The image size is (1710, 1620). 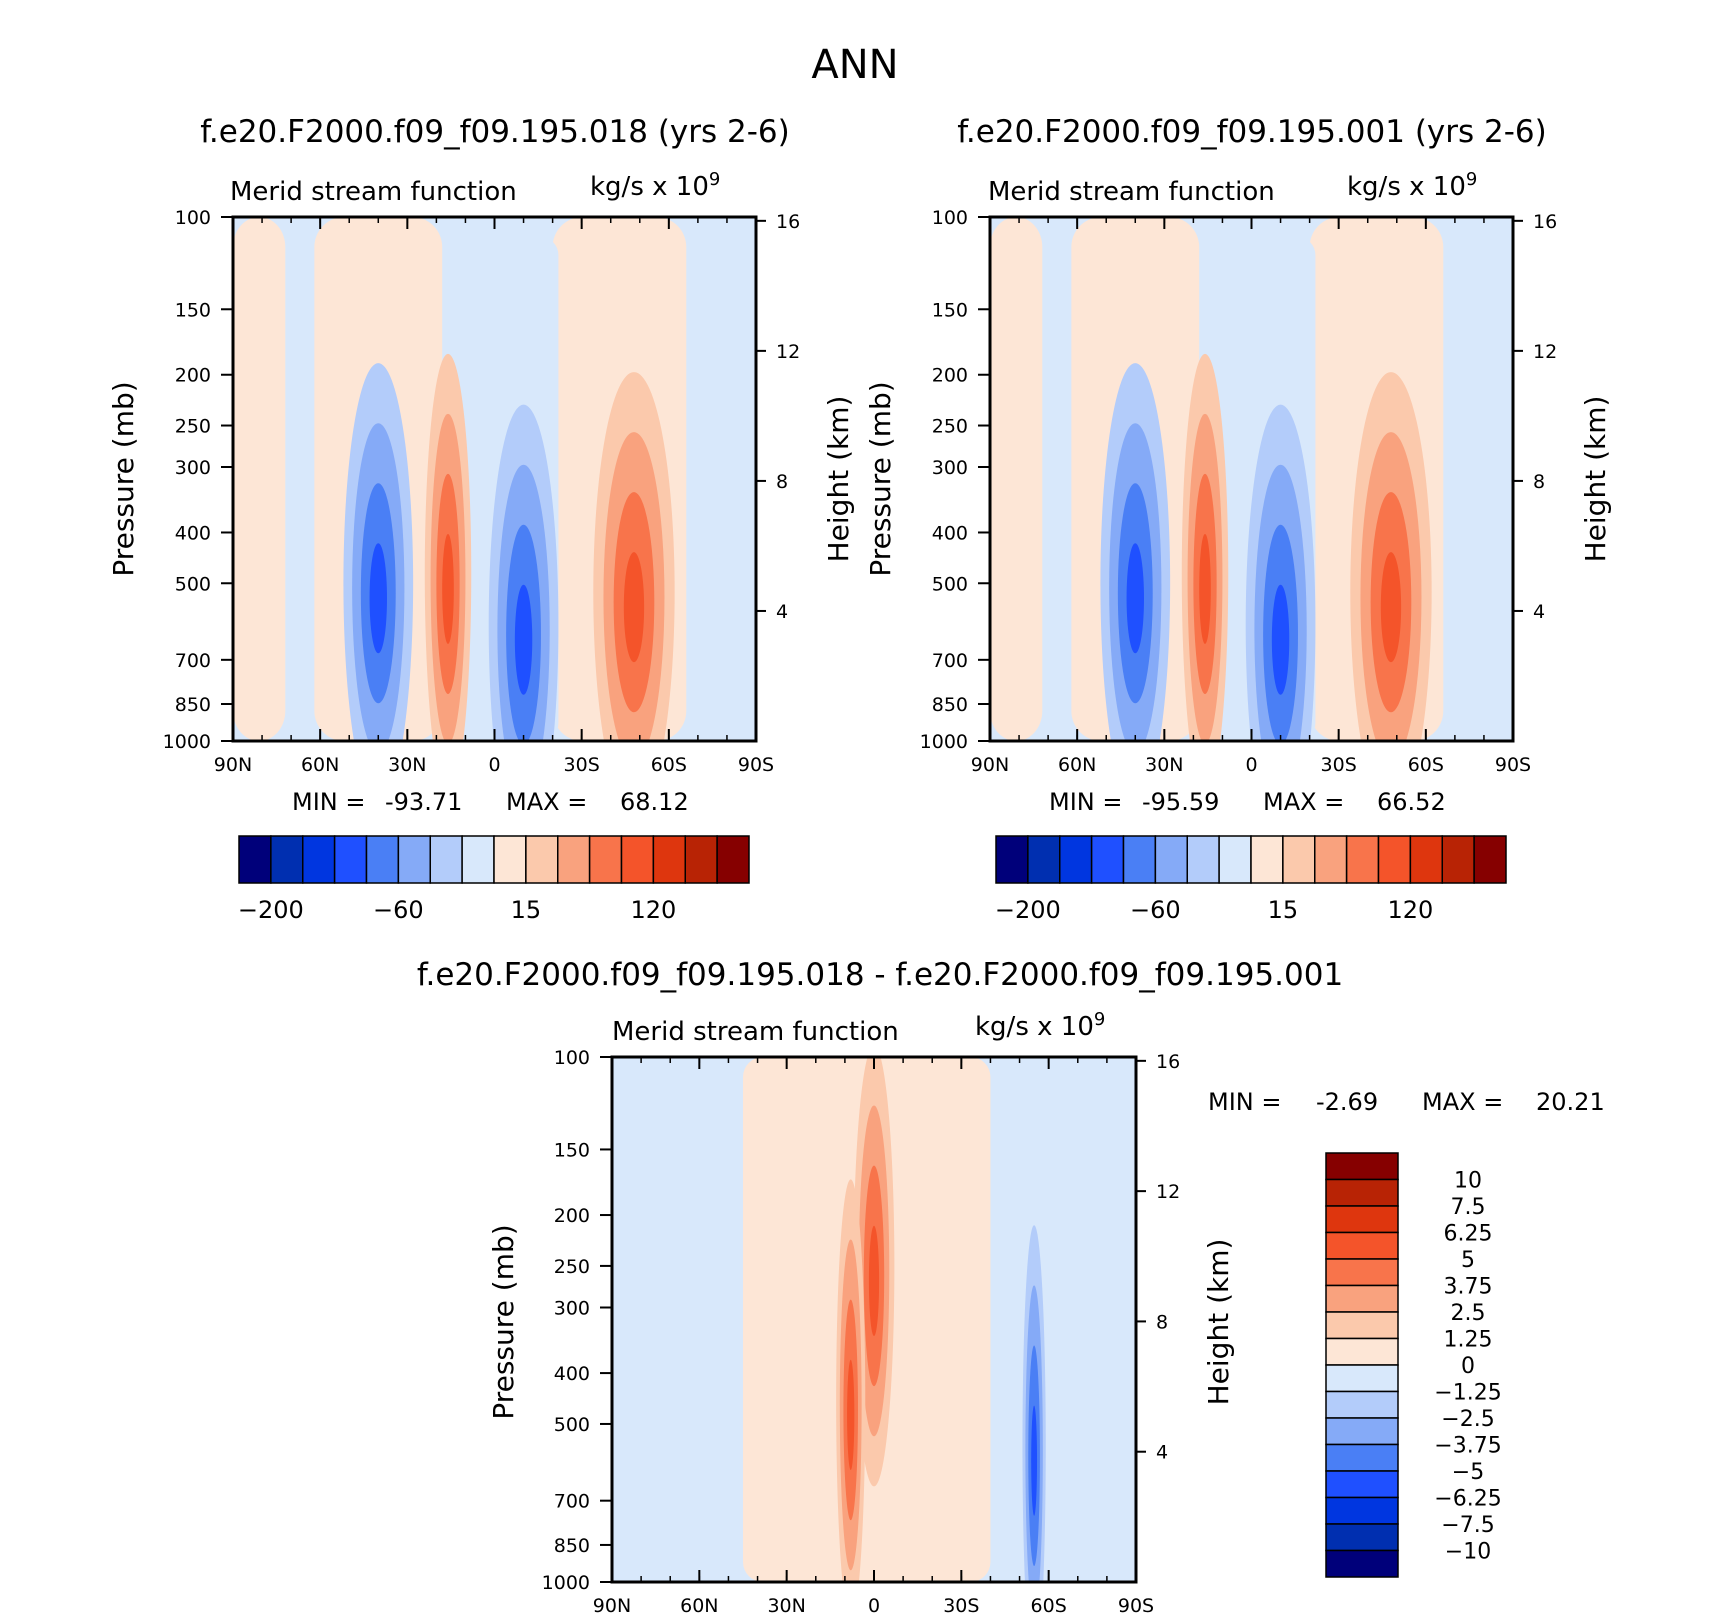 What do you see at coordinates (1252, 132) in the screenshot?
I see `panel-2-title: f.e20.F2000.f09_f09.195.001 (yrs 2-6)` at bounding box center [1252, 132].